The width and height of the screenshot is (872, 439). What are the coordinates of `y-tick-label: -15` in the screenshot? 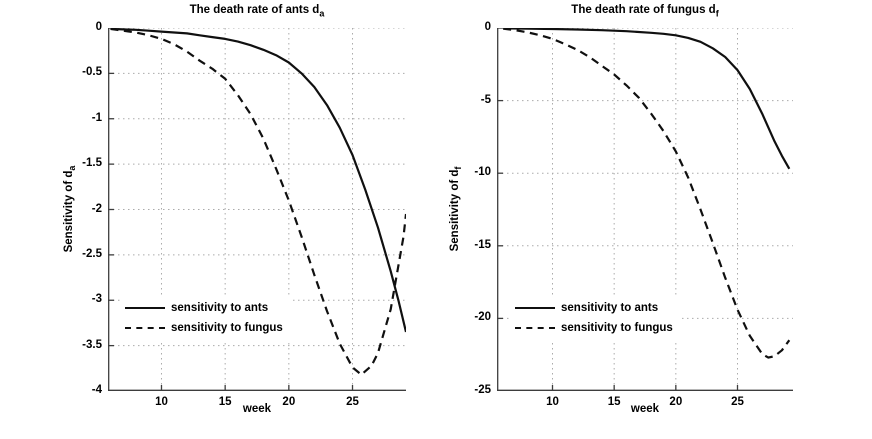 It's located at (482, 244).